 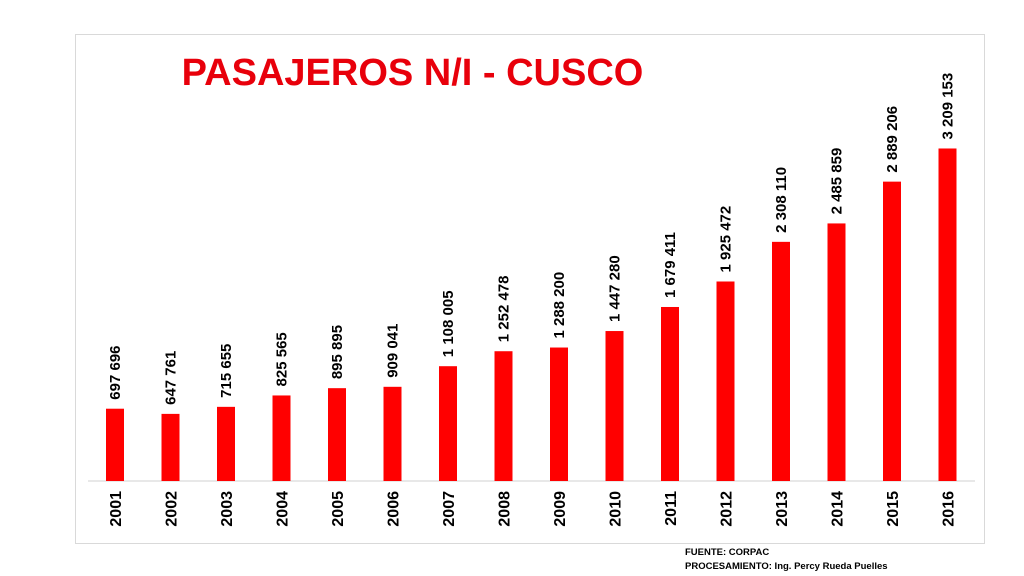 I want to click on bar-2005, so click(x=337, y=434).